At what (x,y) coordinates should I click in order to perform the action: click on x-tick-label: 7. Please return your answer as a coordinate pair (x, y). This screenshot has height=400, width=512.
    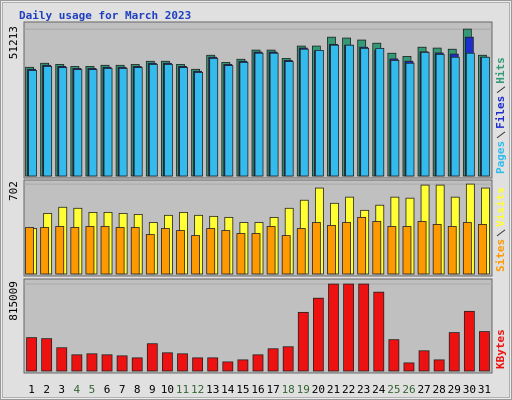
    Looking at the image, I should click on (122, 389).